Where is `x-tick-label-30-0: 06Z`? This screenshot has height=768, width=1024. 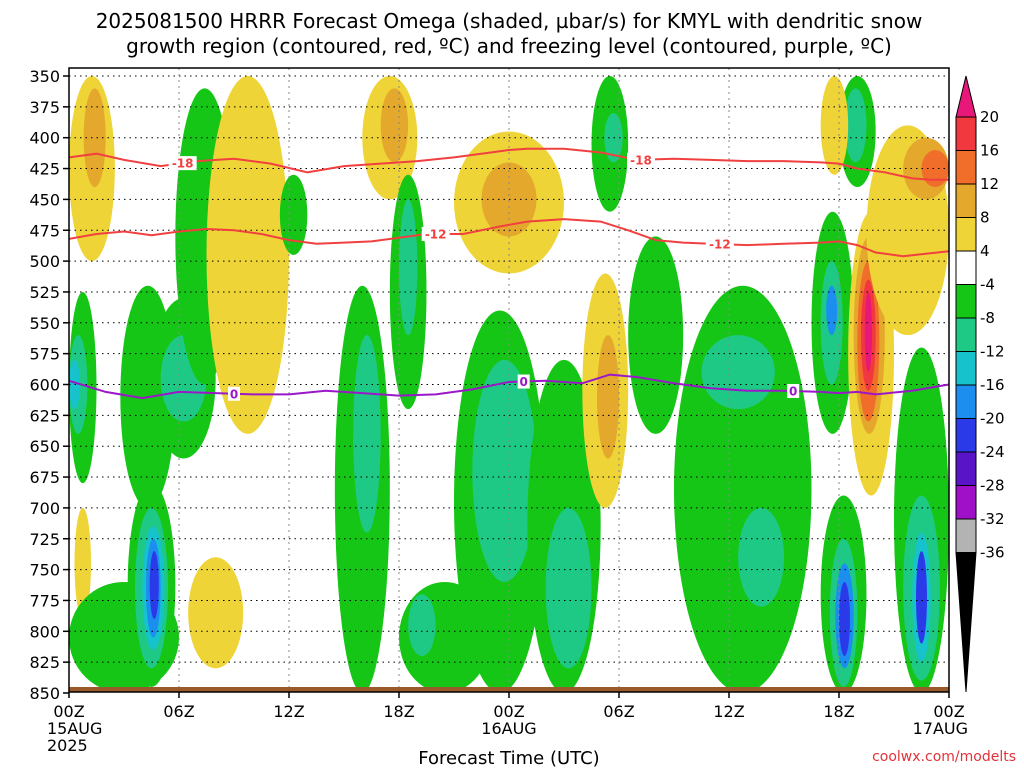
x-tick-label-30-0: 06Z is located at coordinates (618, 711).